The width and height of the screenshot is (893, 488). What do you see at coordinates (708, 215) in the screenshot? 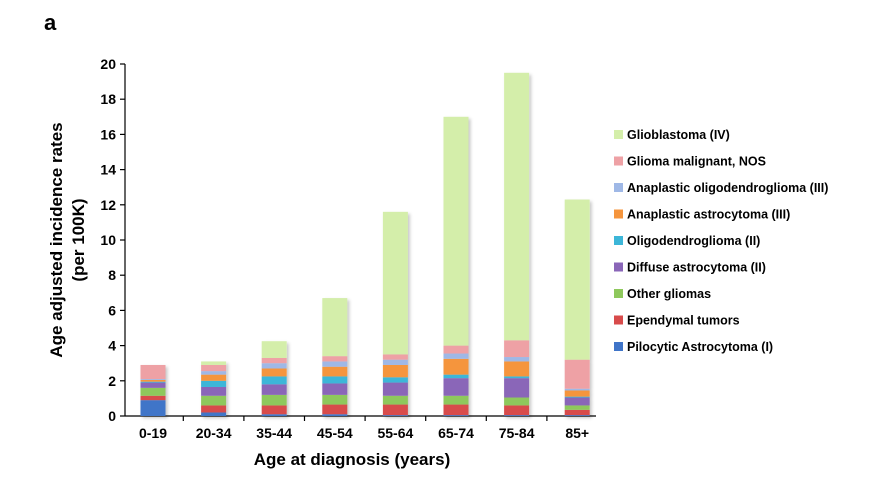
I see `legend-label: Anaplastic astrocytoma (III)` at bounding box center [708, 215].